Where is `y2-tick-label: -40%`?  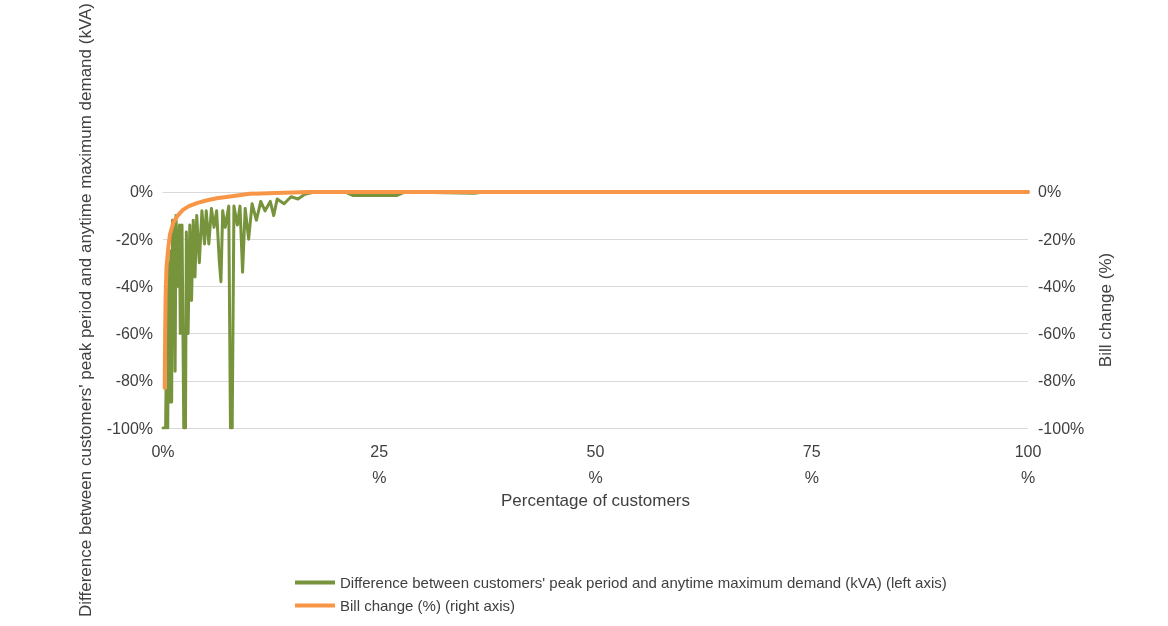
y2-tick-label: -40% is located at coordinates (1057, 286).